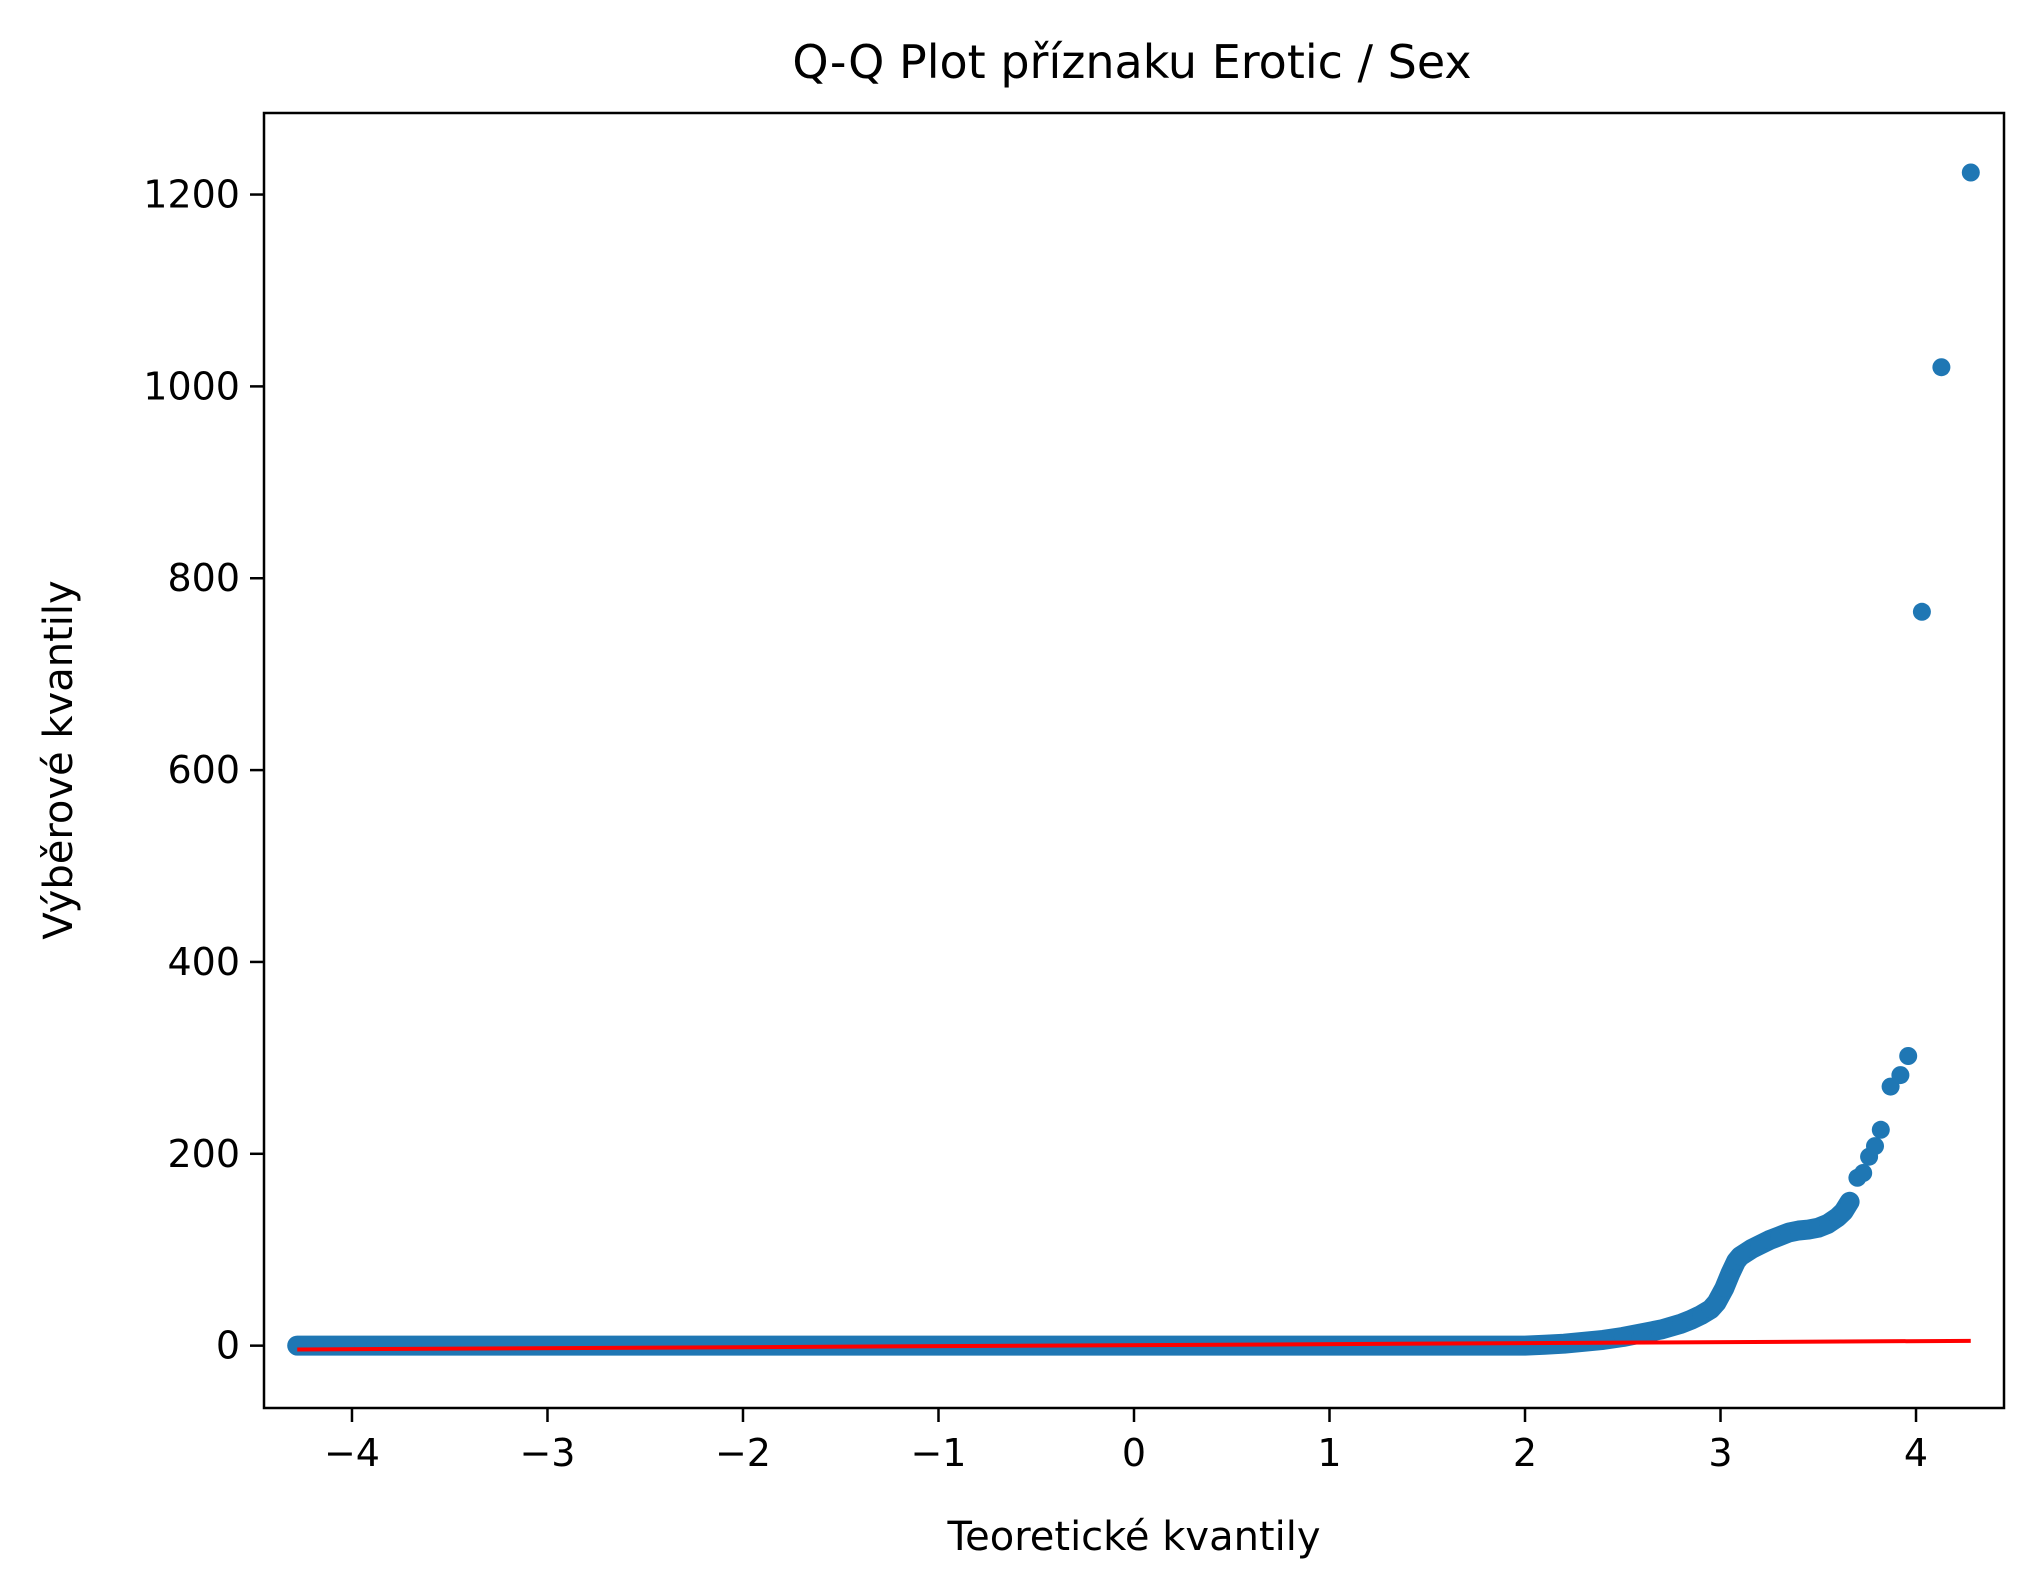 This screenshot has height=1591, width=2033. I want to click on x-tick-label: −3, so click(547, 1453).